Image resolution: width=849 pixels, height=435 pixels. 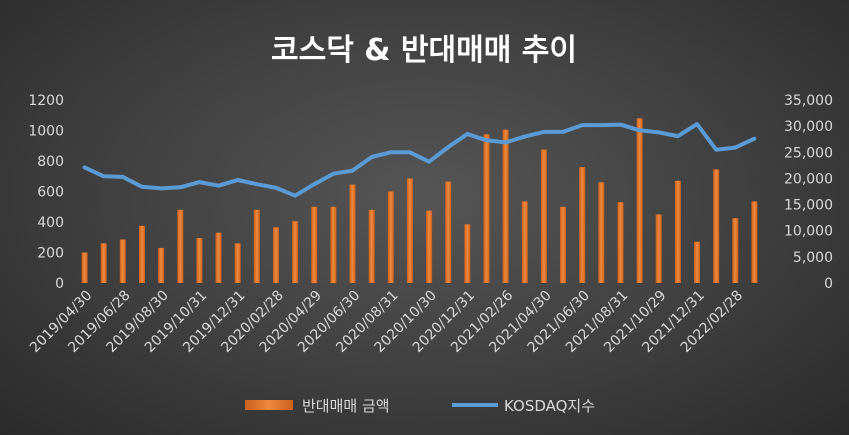 What do you see at coordinates (808, 101) in the screenshot?
I see `right-tick-label: 35,000` at bounding box center [808, 101].